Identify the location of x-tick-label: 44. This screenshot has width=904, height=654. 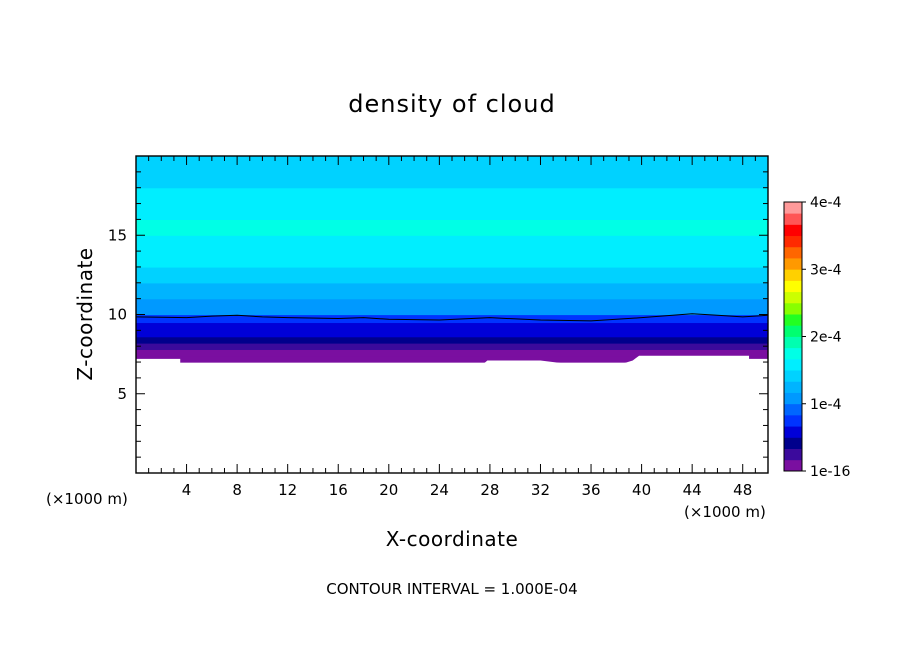
(692, 490).